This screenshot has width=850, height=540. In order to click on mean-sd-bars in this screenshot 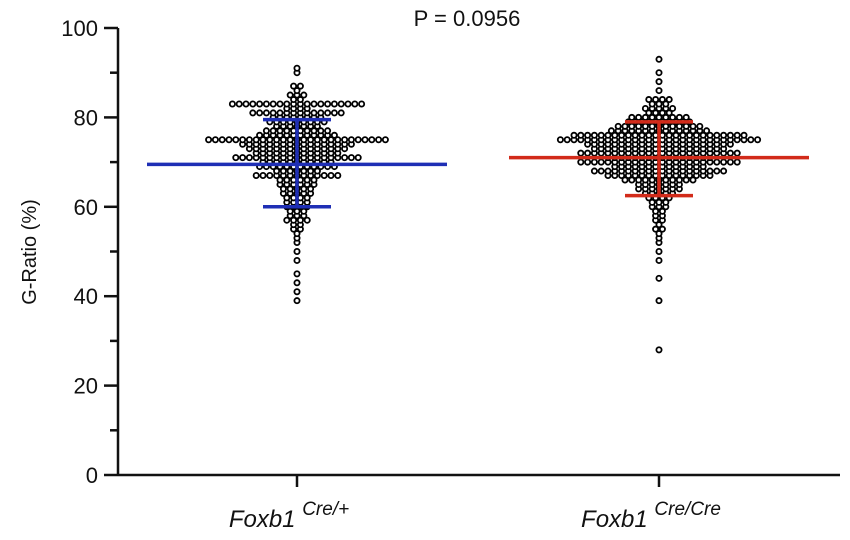, I will do `click(478, 163)`.